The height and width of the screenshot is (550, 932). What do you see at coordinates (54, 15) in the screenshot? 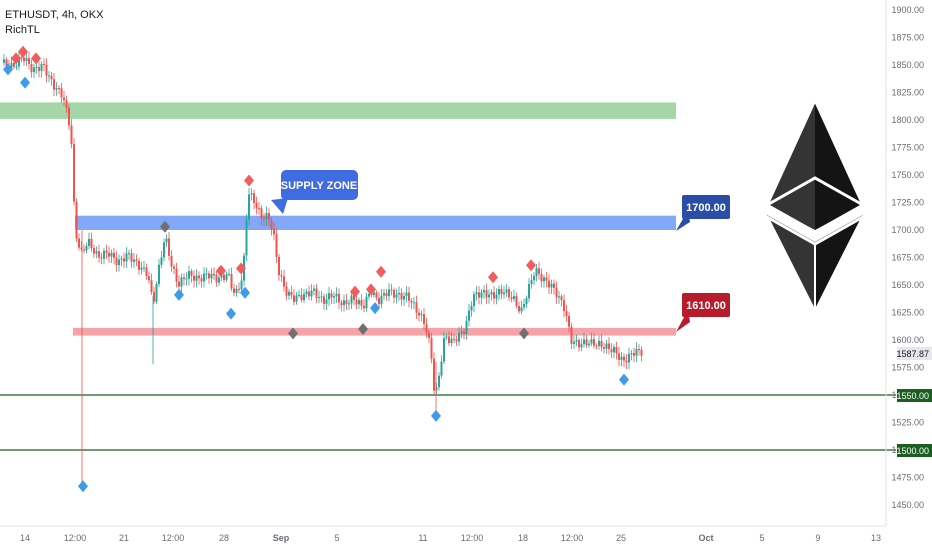
I see `symbol-title: ETHUSDT, 4h, OKX` at bounding box center [54, 15].